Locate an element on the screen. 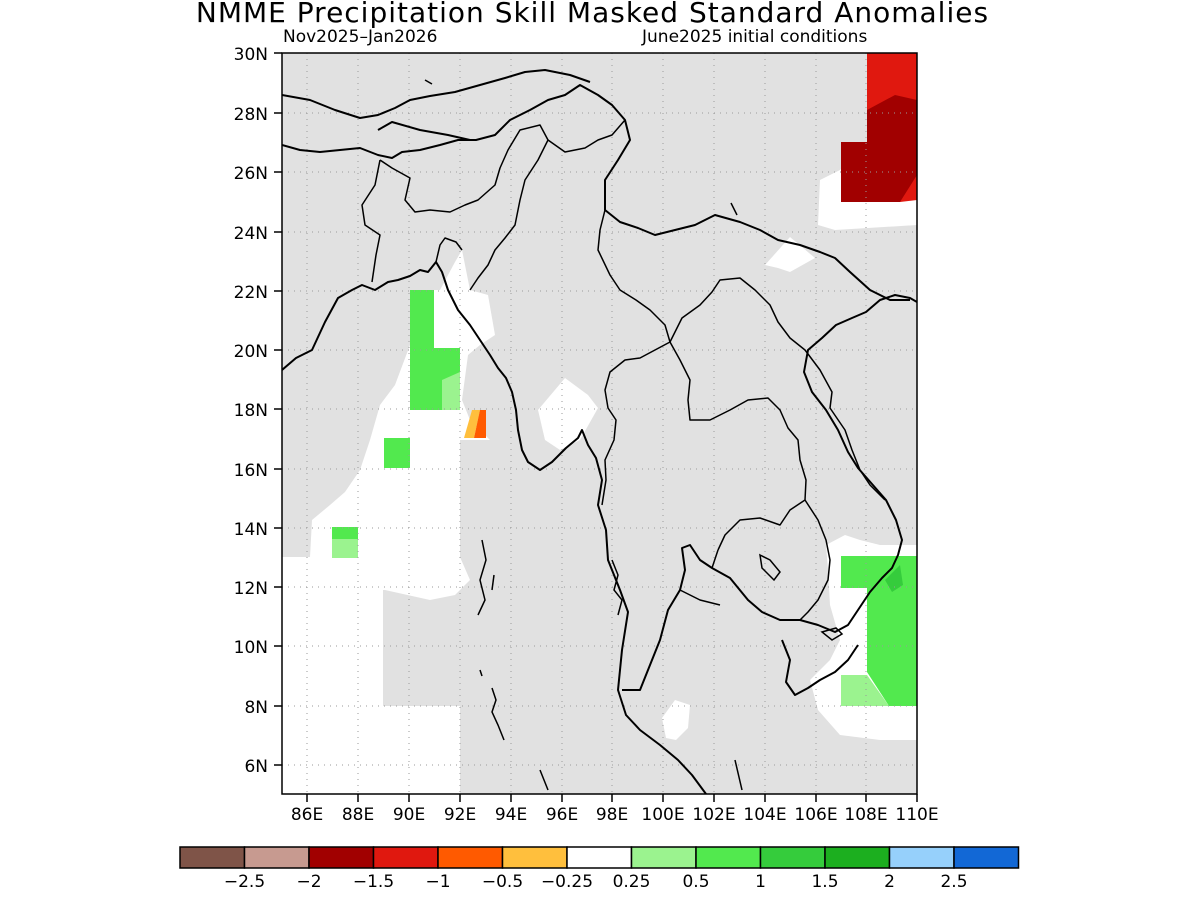  colorbar-label: 2 is located at coordinates (889, 882).